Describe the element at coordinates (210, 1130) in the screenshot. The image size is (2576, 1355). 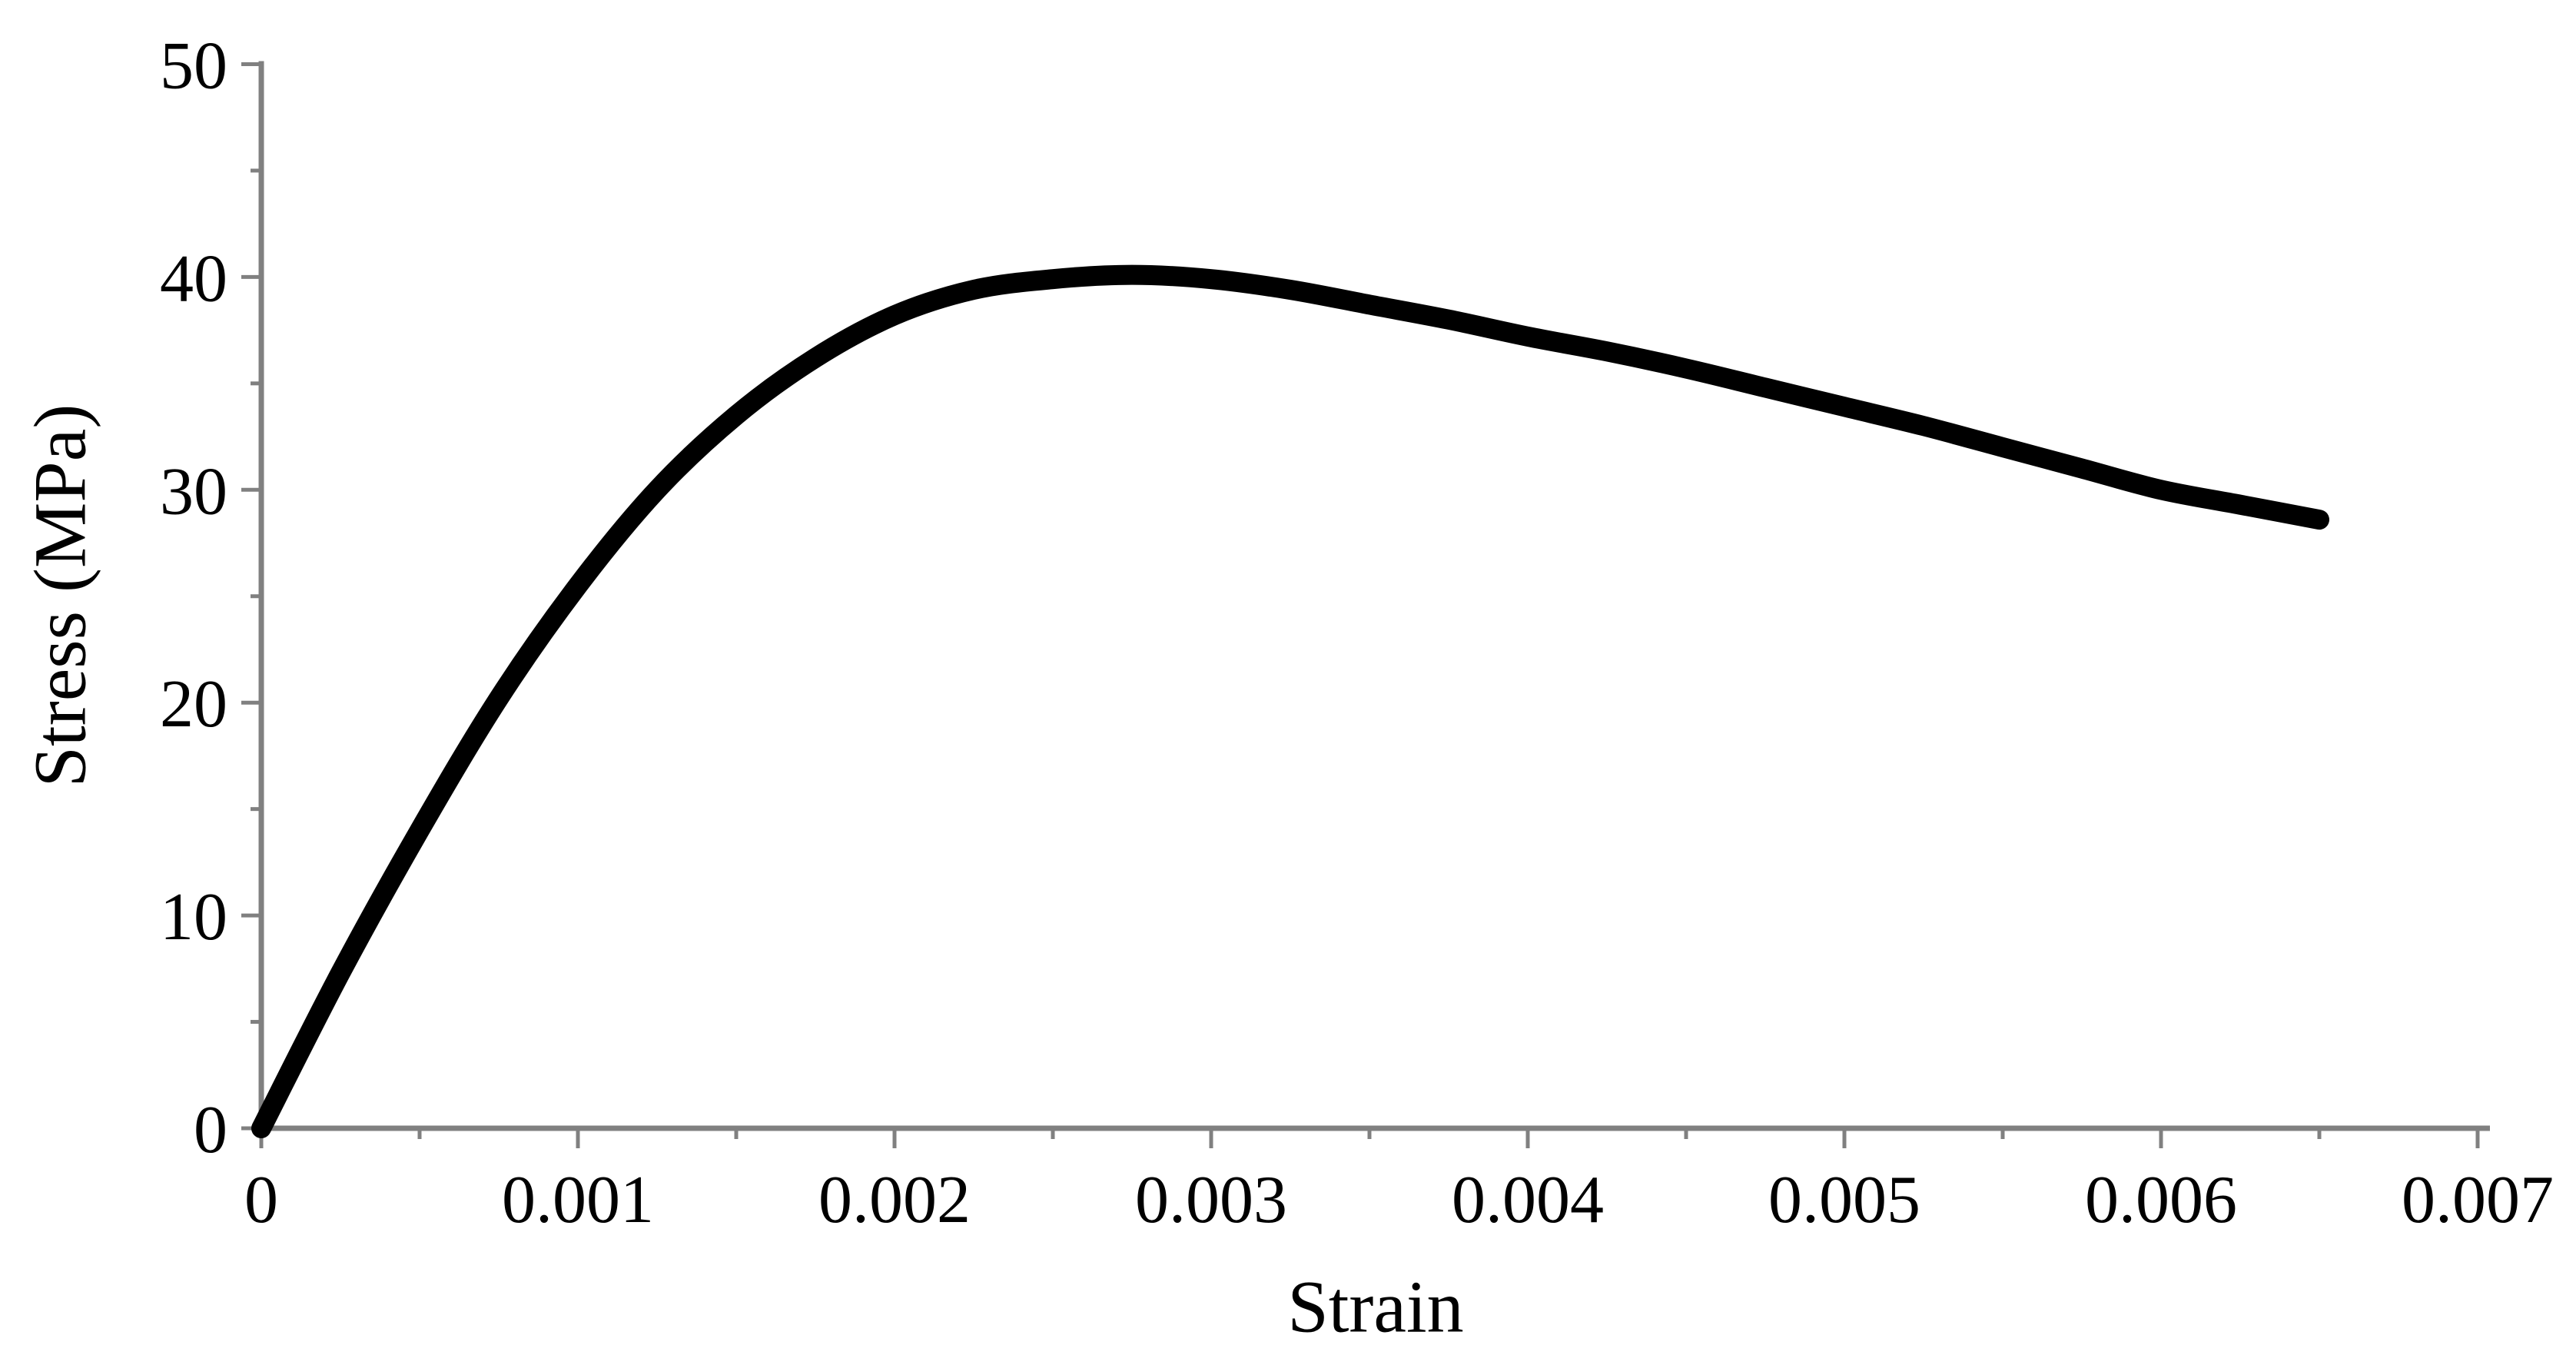
I see `y-tick-label: 0` at that location.